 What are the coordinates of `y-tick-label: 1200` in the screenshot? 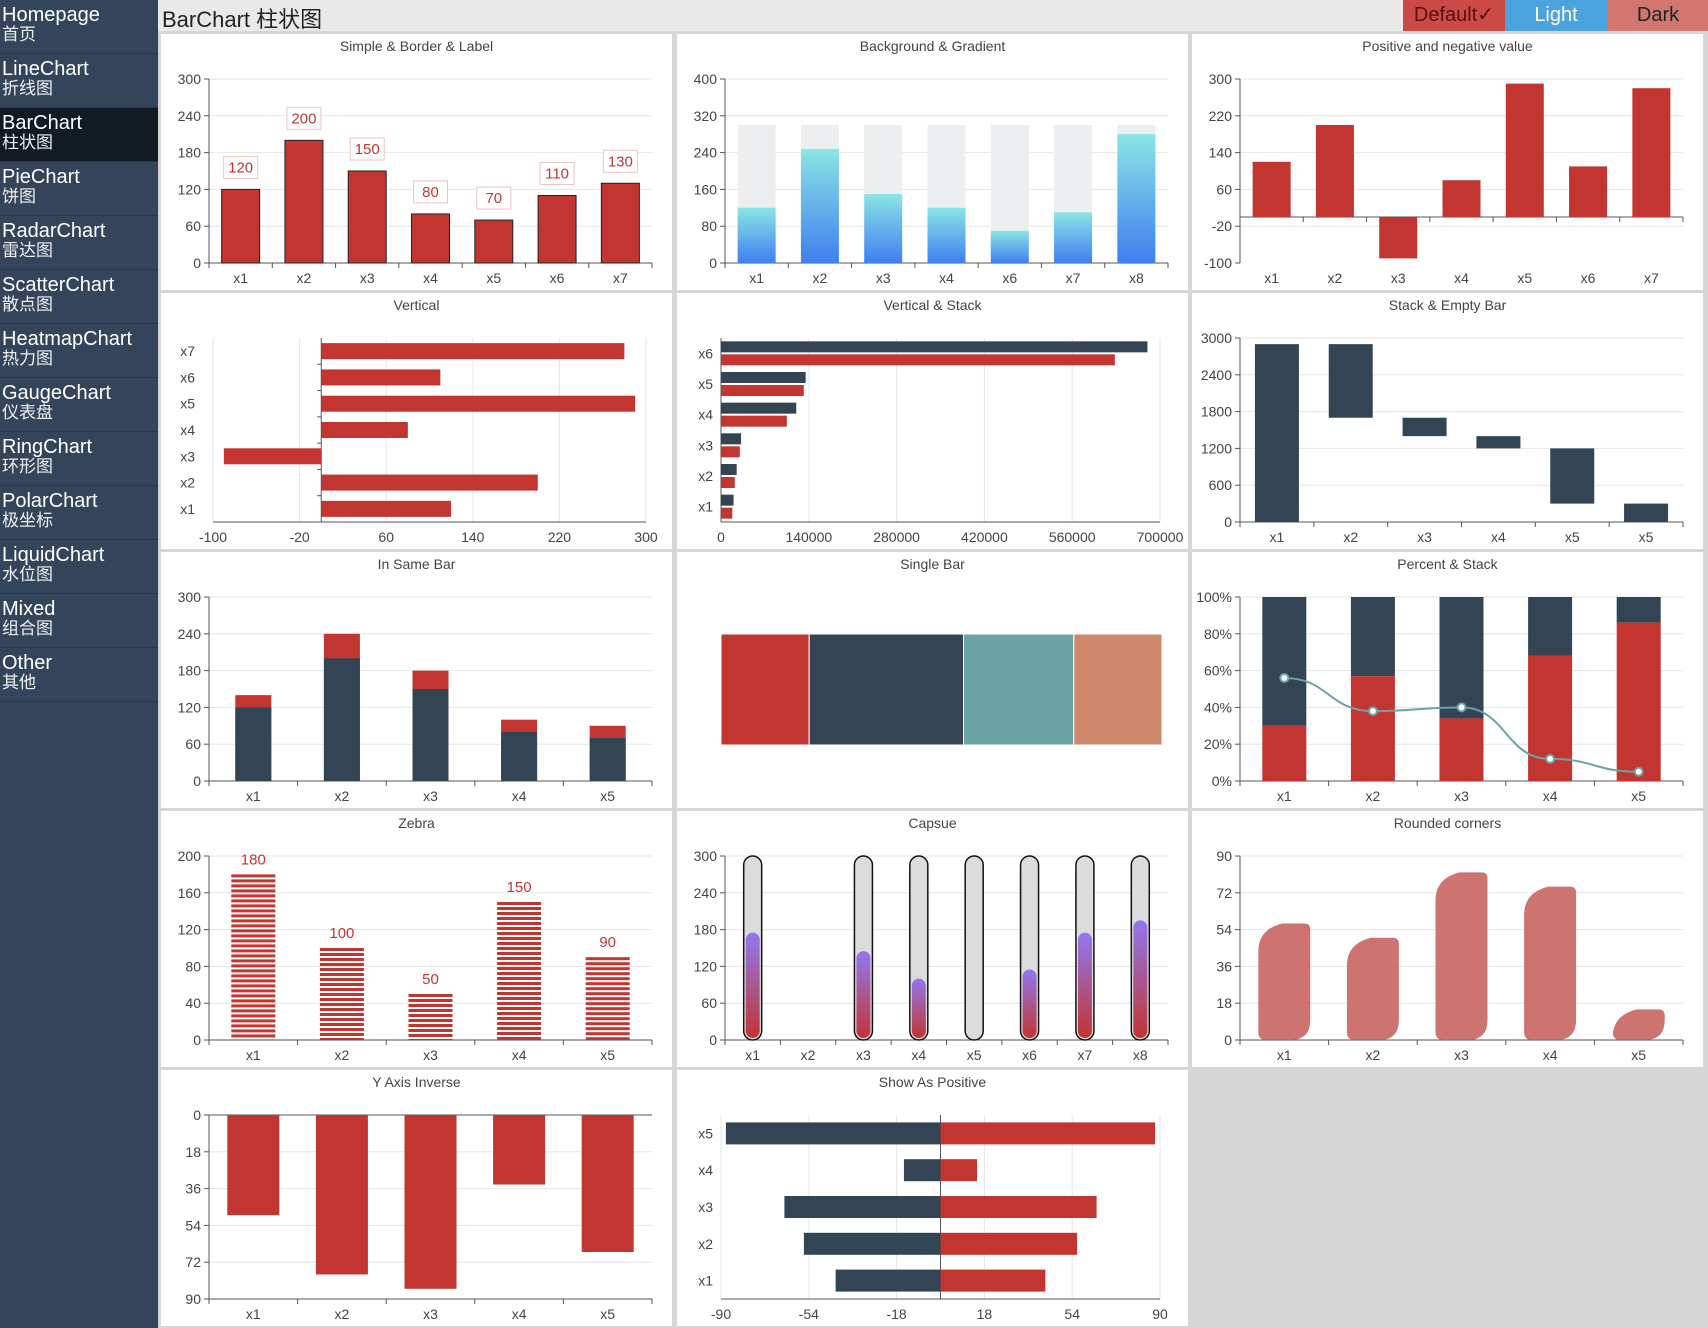 It's located at (1216, 448).